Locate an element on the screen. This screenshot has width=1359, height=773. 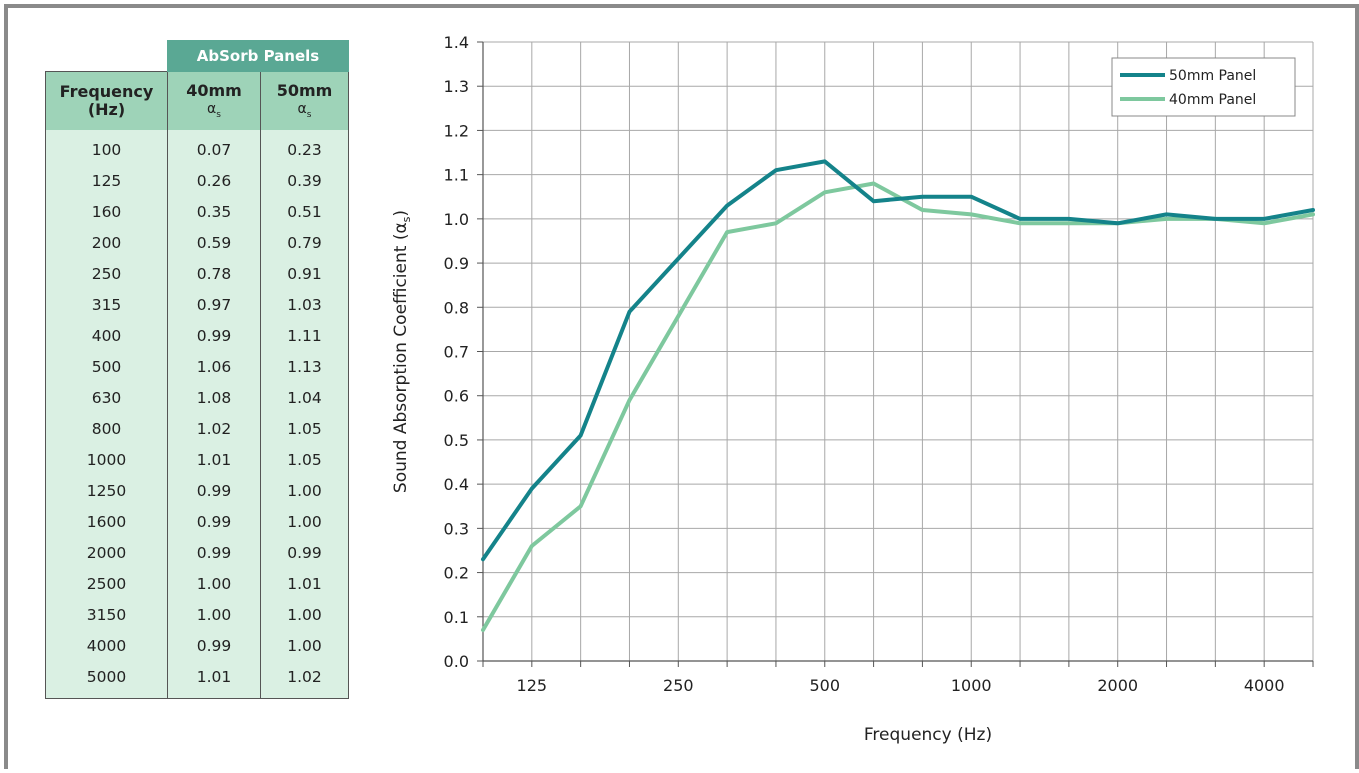
y-tick-label: 1.4 is located at coordinates (456, 42).